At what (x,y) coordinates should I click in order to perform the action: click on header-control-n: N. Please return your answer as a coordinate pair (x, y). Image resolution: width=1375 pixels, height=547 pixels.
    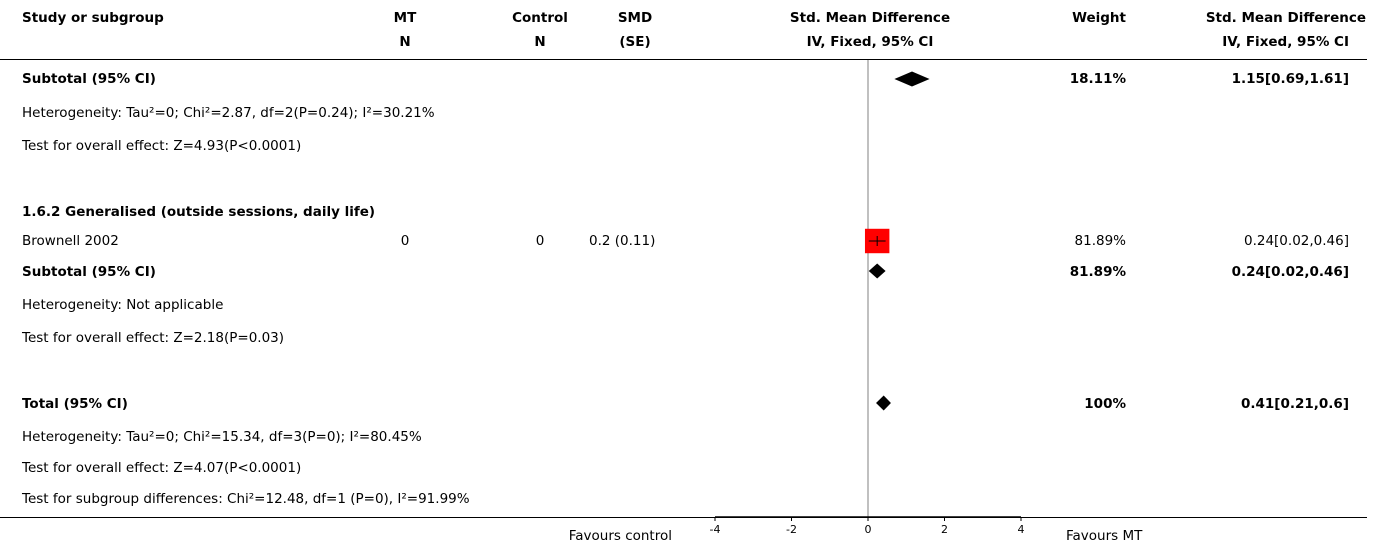
    Looking at the image, I should click on (540, 42).